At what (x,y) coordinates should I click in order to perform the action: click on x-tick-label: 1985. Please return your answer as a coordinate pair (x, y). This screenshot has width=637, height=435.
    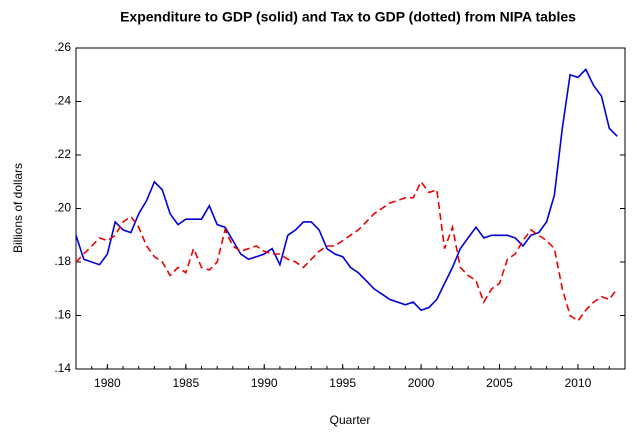
    Looking at the image, I should click on (185, 383).